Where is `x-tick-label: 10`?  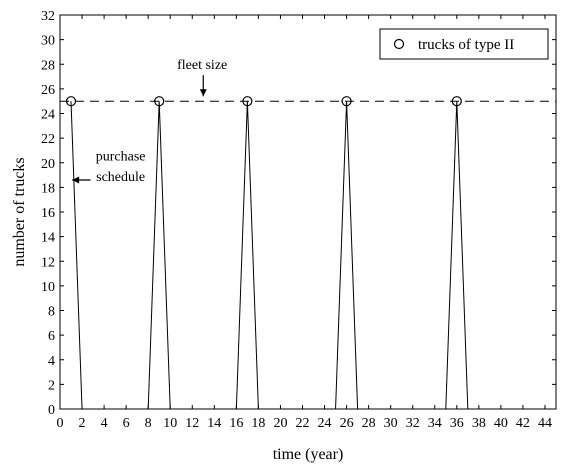
x-tick-label: 10 is located at coordinates (170, 423).